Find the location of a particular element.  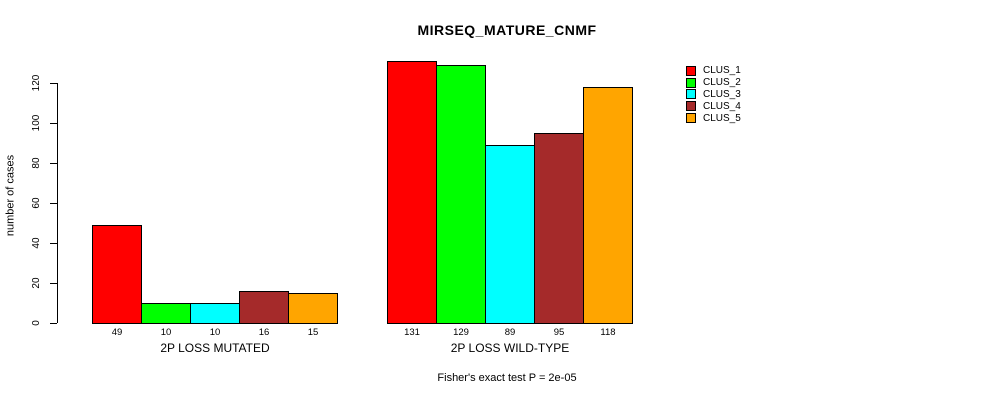

y-axis-tick-label: 80 is located at coordinates (36, 163).